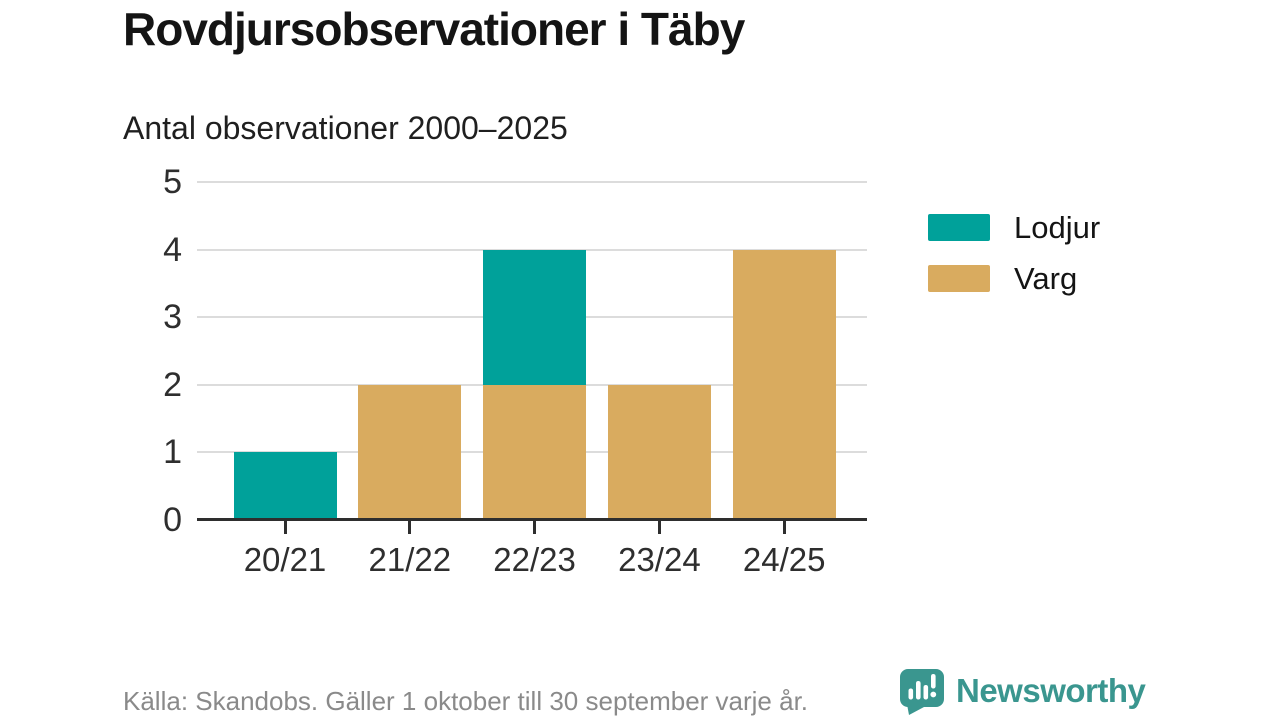 This screenshot has height=720, width=1280. What do you see at coordinates (1057, 227) in the screenshot?
I see `legend-label: Lodjur` at bounding box center [1057, 227].